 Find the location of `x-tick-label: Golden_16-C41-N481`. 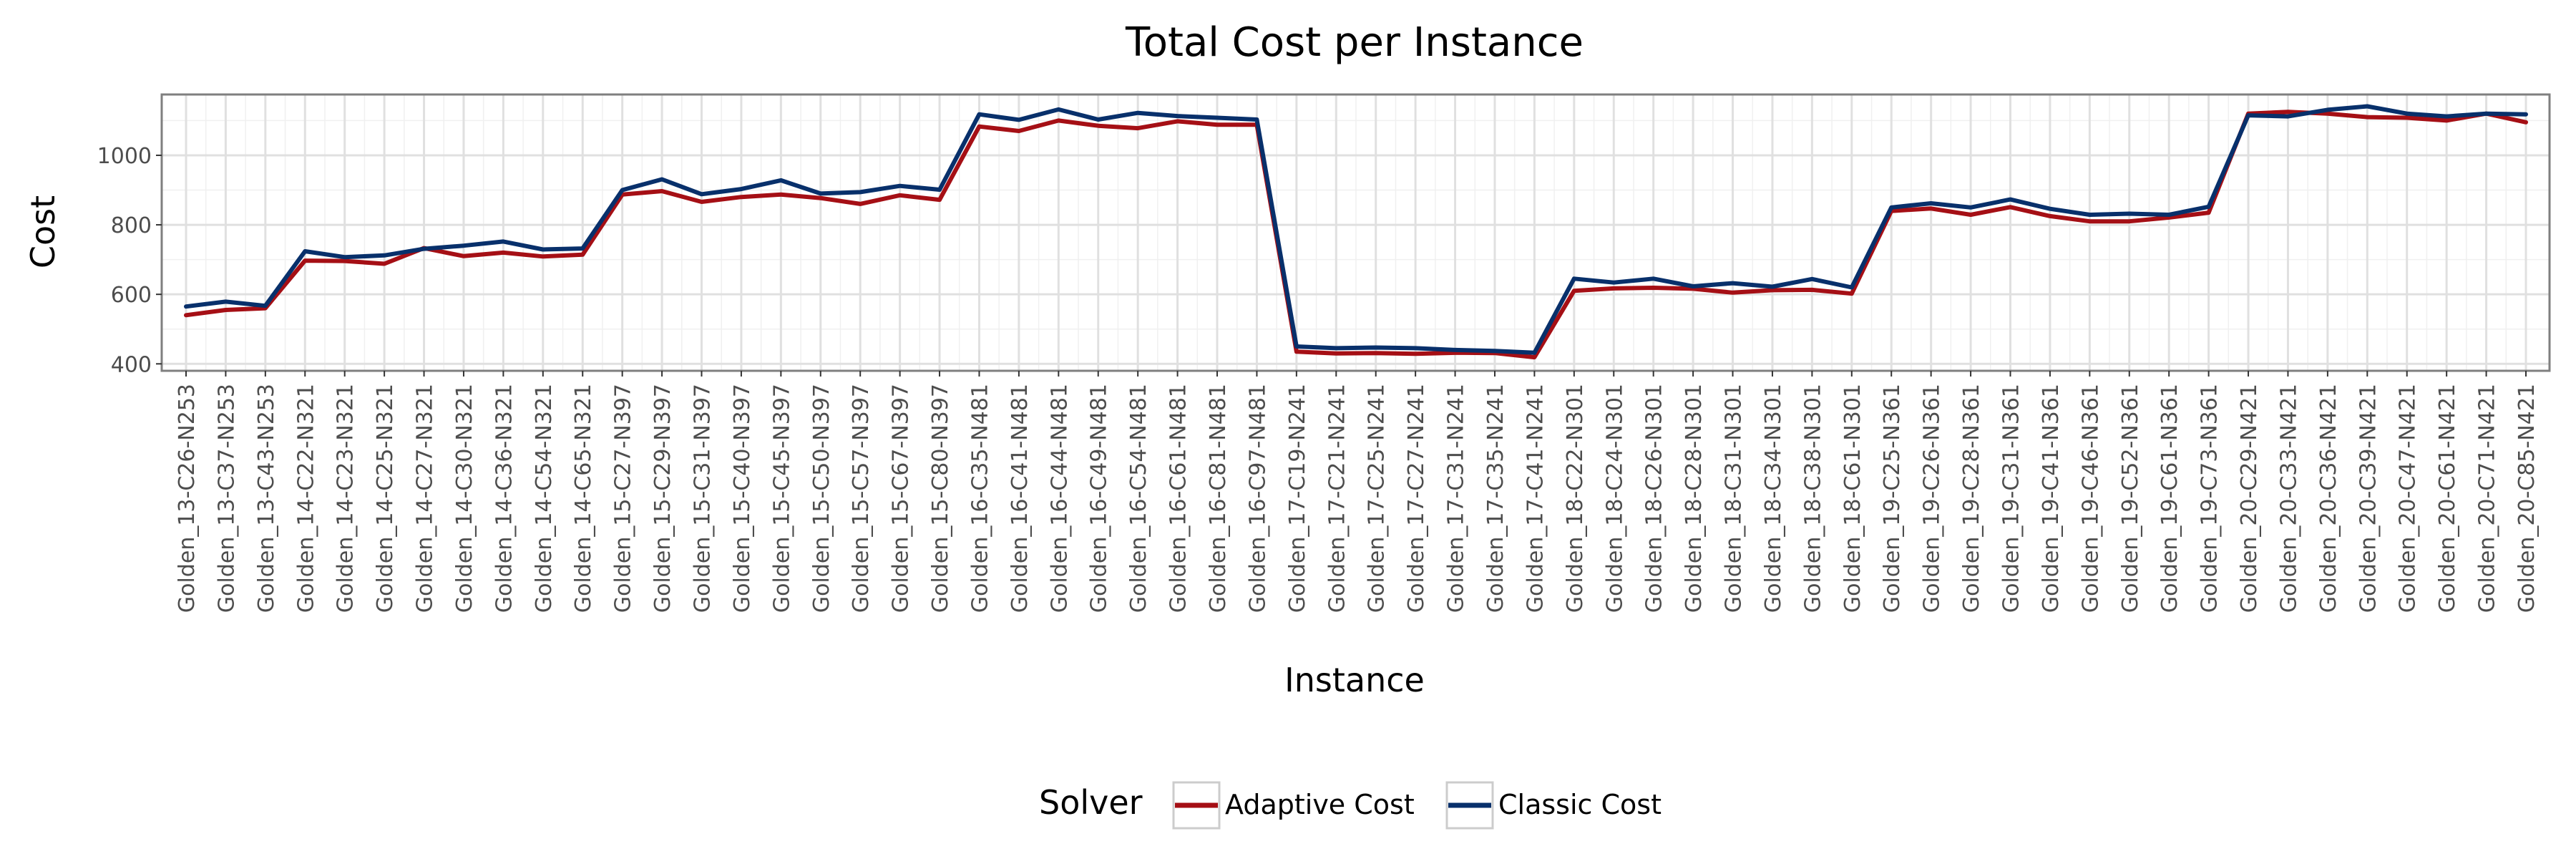

x-tick-label: Golden_16-C41-N481 is located at coordinates (1020, 498).